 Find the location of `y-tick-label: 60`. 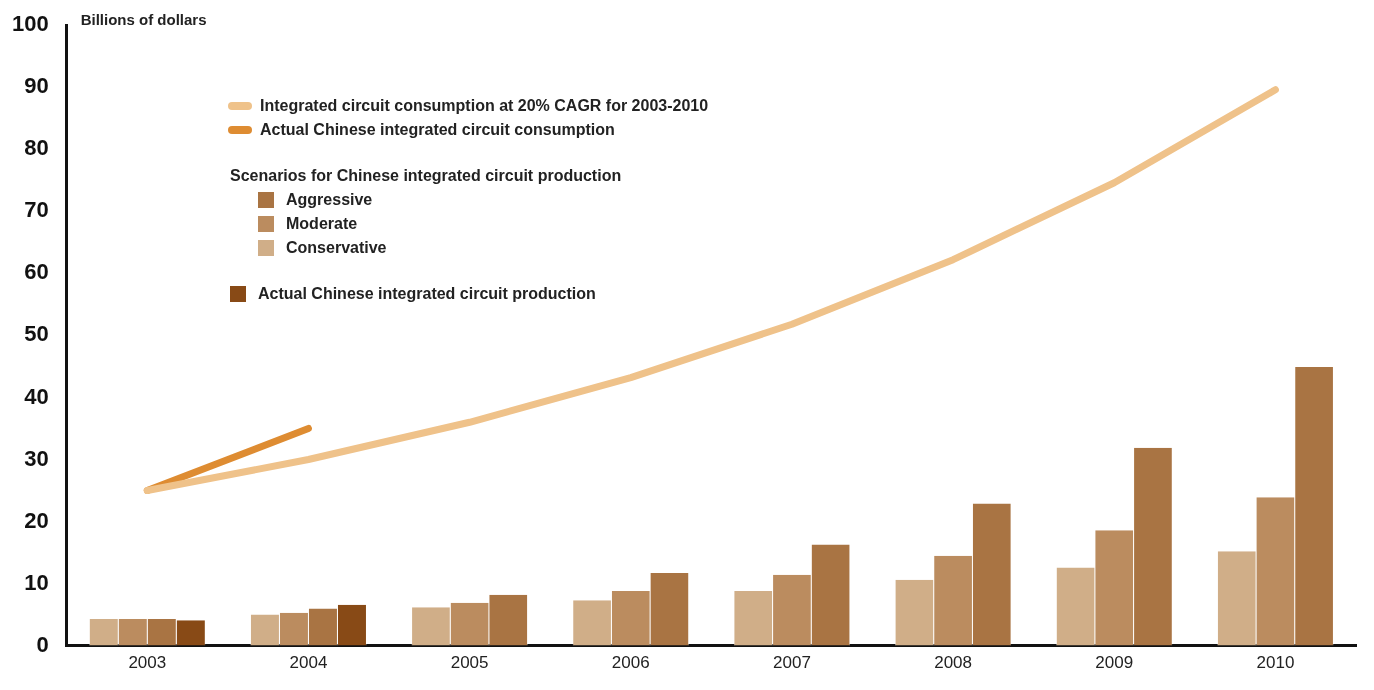

y-tick-label: 60 is located at coordinates (36, 272).